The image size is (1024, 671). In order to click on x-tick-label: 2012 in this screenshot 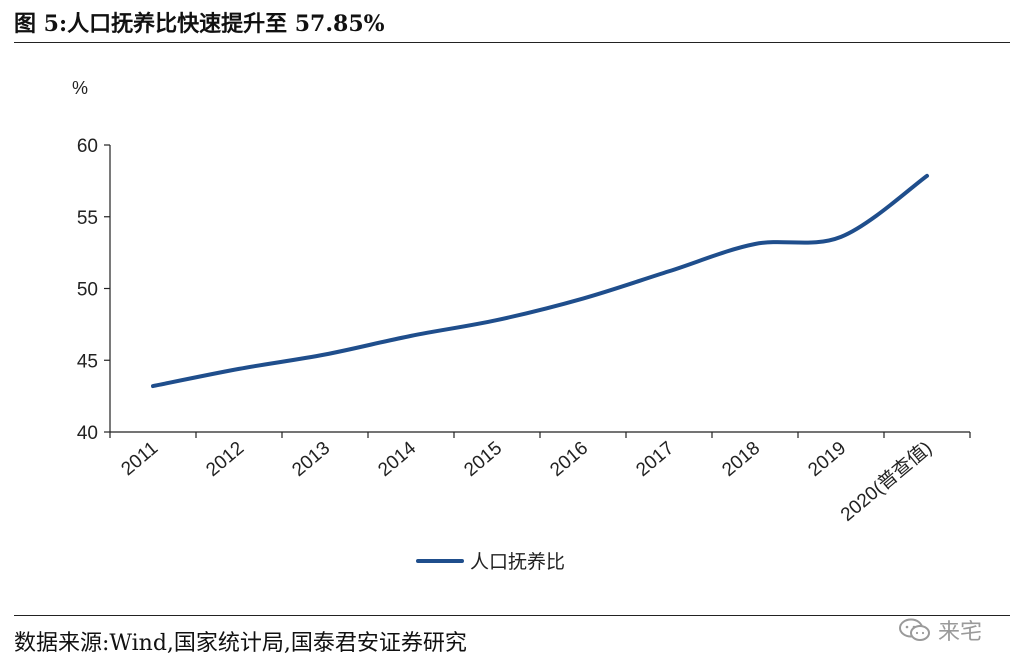, I will do `click(225, 459)`.